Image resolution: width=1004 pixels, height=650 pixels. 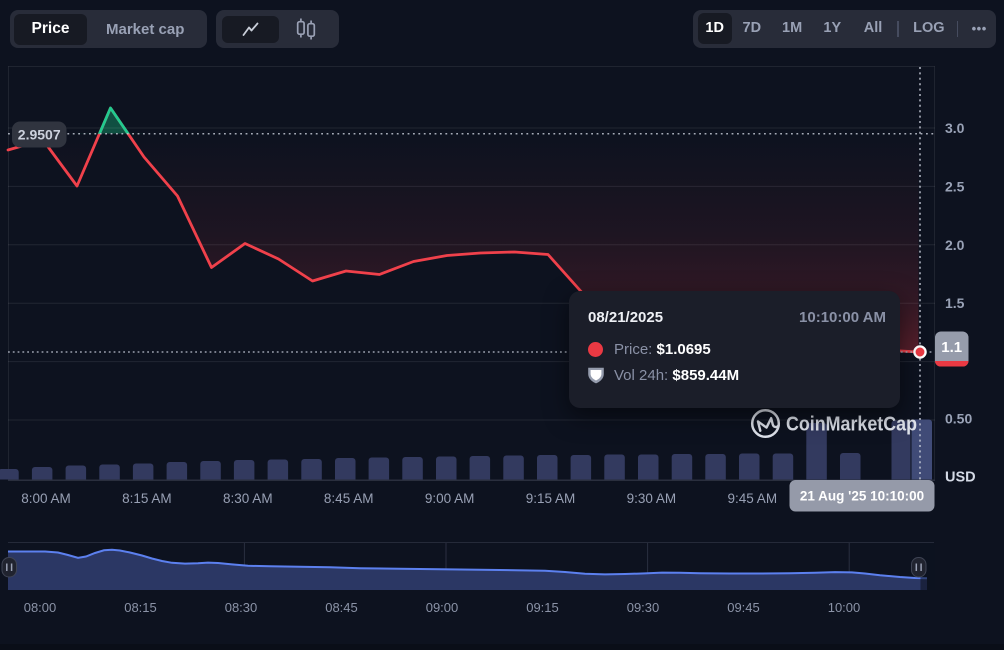 I want to click on svg-text: 9:15 AM, so click(x=551, y=498).